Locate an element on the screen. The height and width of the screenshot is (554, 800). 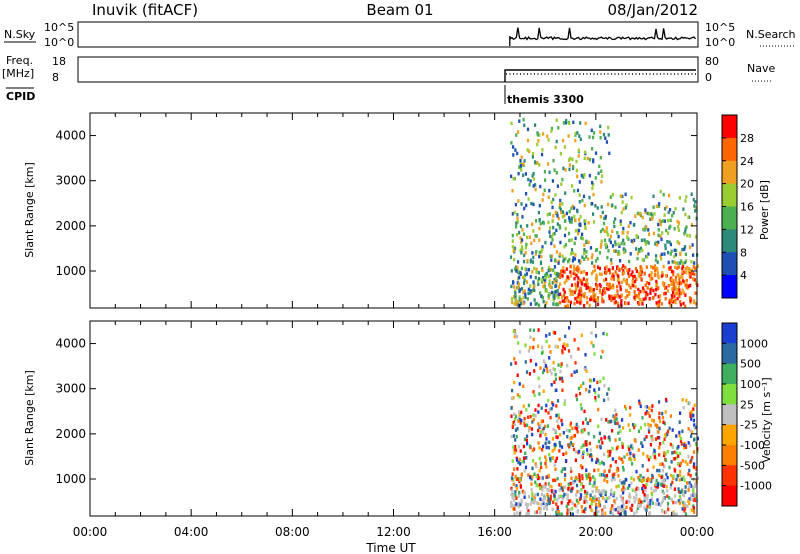
colorbar-tick-label: 20 is located at coordinates (747, 184).